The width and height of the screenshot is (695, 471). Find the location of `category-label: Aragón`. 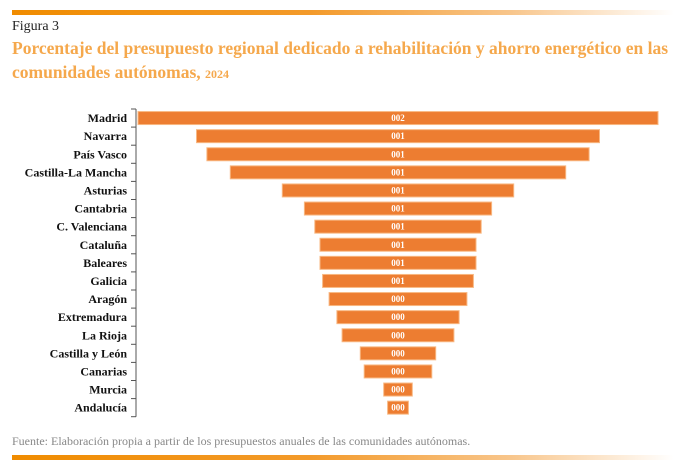

category-label: Aragón is located at coordinates (107, 299).